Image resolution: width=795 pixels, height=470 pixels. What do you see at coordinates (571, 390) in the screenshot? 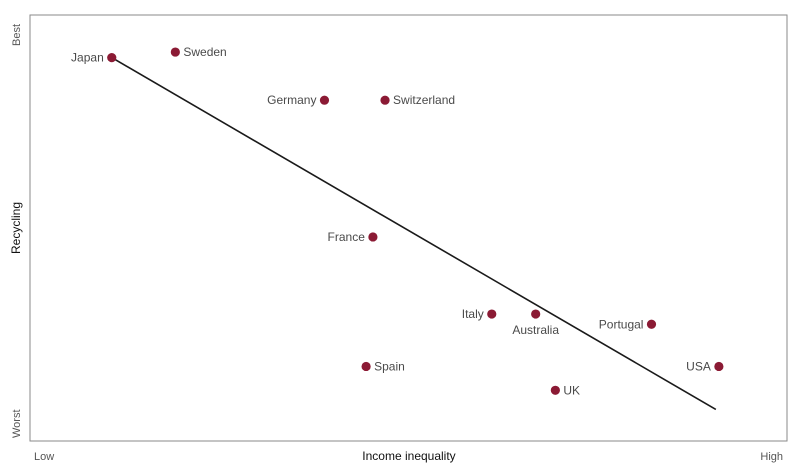
I see `point-label-uk: UK` at bounding box center [571, 390].